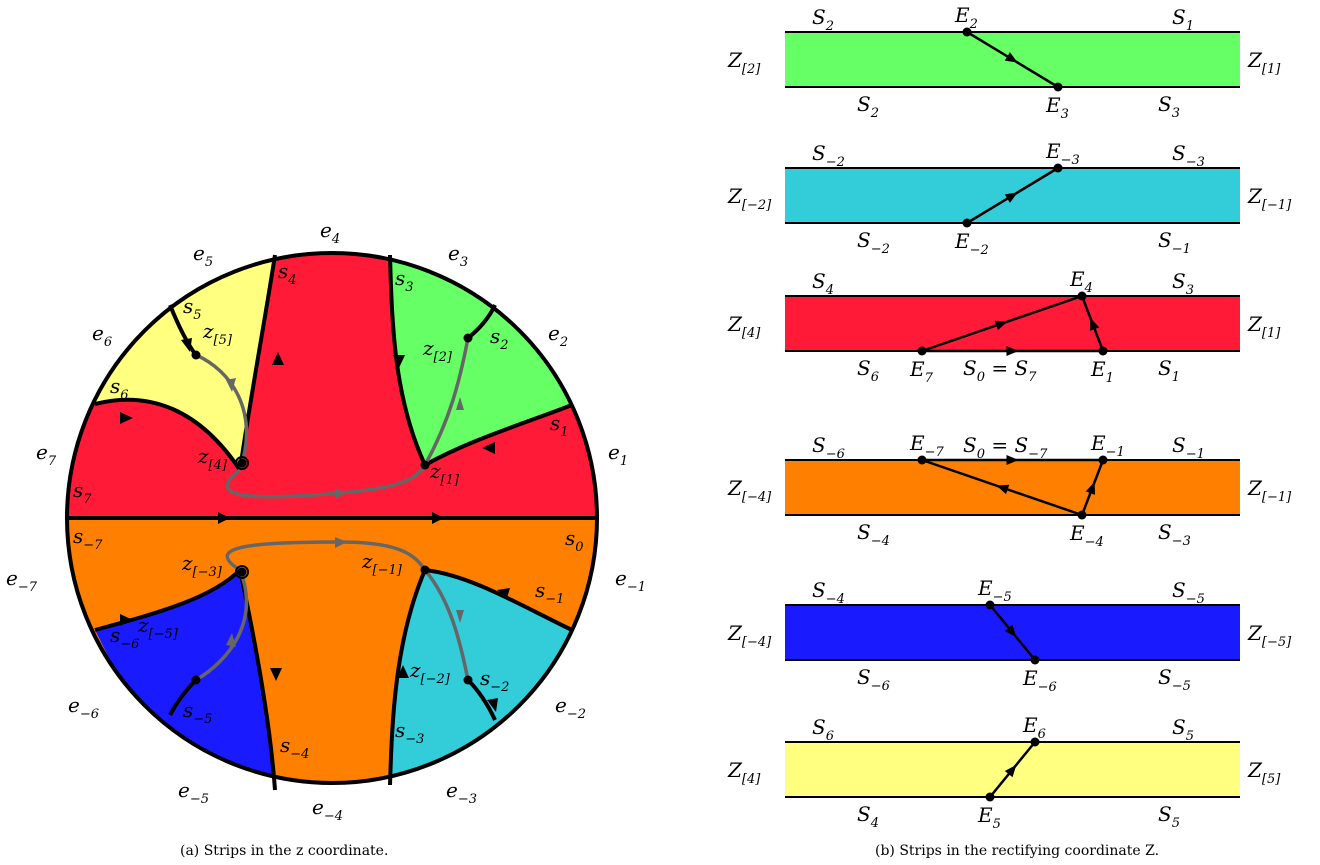 Image resolution: width=1320 pixels, height=865 pixels. Describe the element at coordinates (202, 565) in the screenshot. I see `label-zm3: z[−3]` at that location.